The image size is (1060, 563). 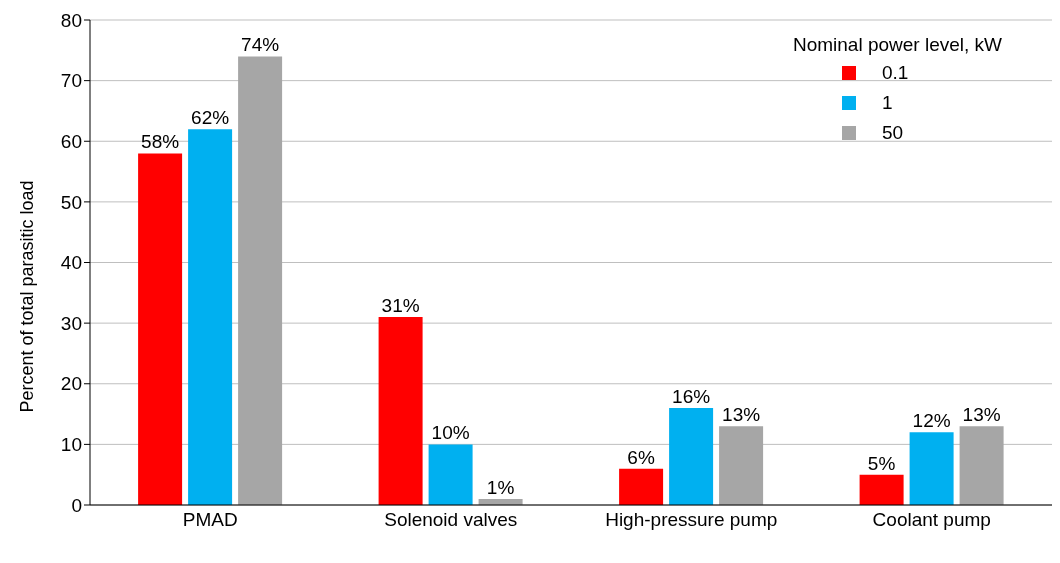 I want to click on x-tick-label: PMAD, so click(x=210, y=520).